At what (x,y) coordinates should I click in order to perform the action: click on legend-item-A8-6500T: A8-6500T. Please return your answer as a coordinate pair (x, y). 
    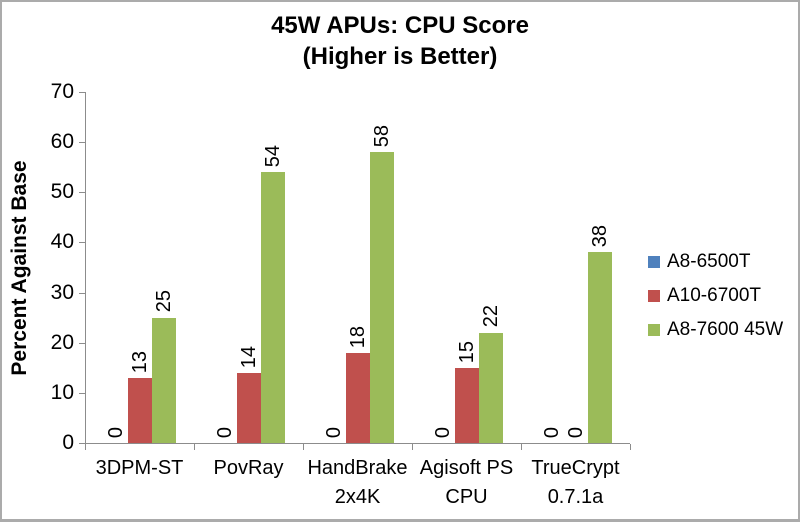
    Looking at the image, I should click on (715, 261).